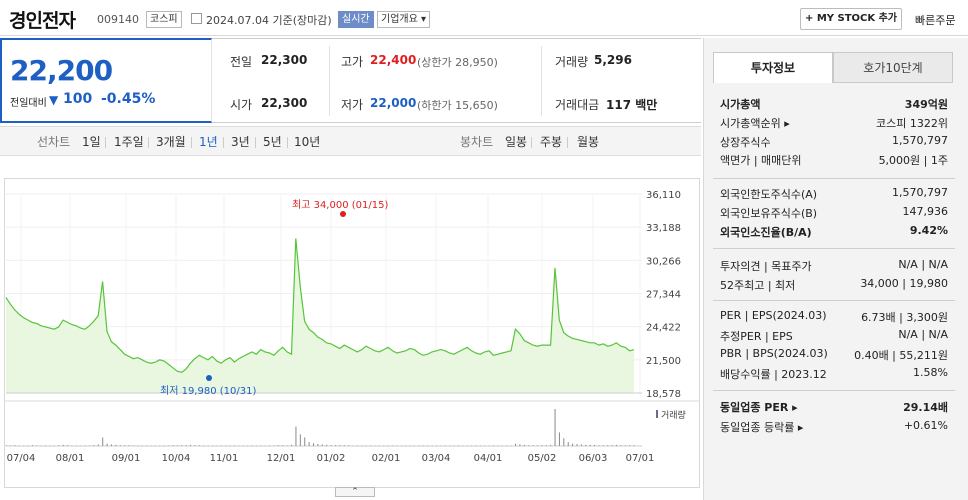 The image size is (968, 500). Describe the element at coordinates (923, 264) in the screenshot. I see `invest-row-value: N/A | N/A` at that location.